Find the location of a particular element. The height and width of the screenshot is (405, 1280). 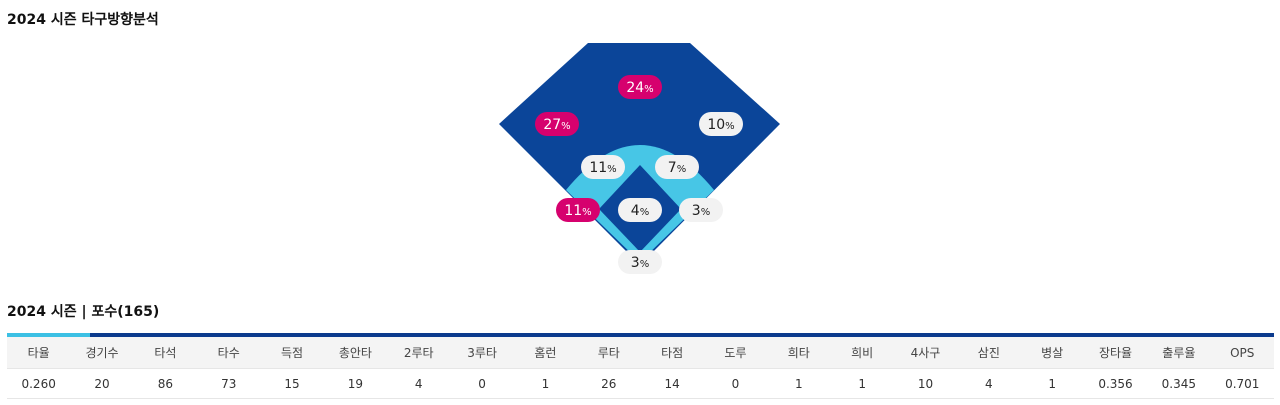

tab-bar is located at coordinates (640, 335).